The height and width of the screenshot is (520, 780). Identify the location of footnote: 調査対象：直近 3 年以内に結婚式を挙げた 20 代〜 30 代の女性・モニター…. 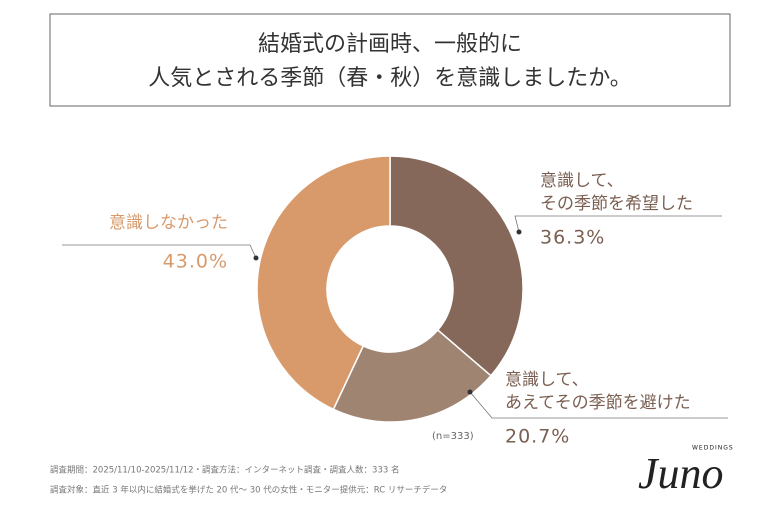
(248, 490).